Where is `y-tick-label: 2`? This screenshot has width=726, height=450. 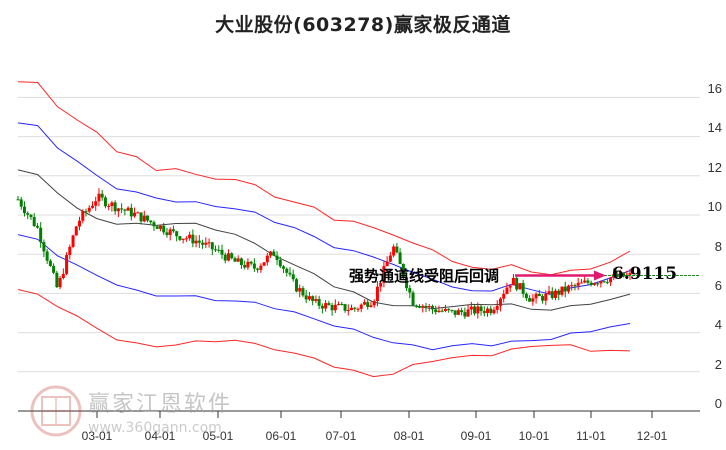 y-tick-label: 2 is located at coordinates (718, 364).